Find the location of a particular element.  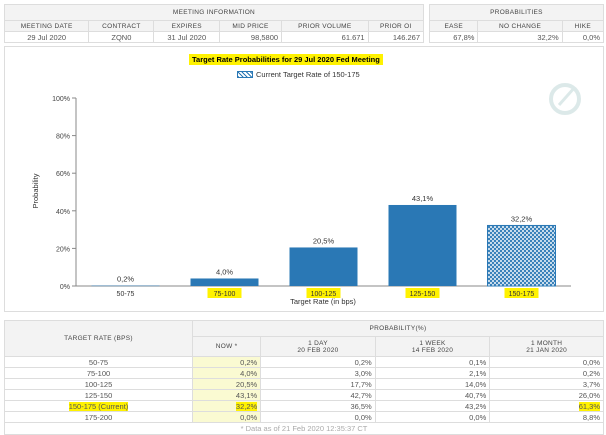

probability-cell: 26,0% is located at coordinates (546, 395).